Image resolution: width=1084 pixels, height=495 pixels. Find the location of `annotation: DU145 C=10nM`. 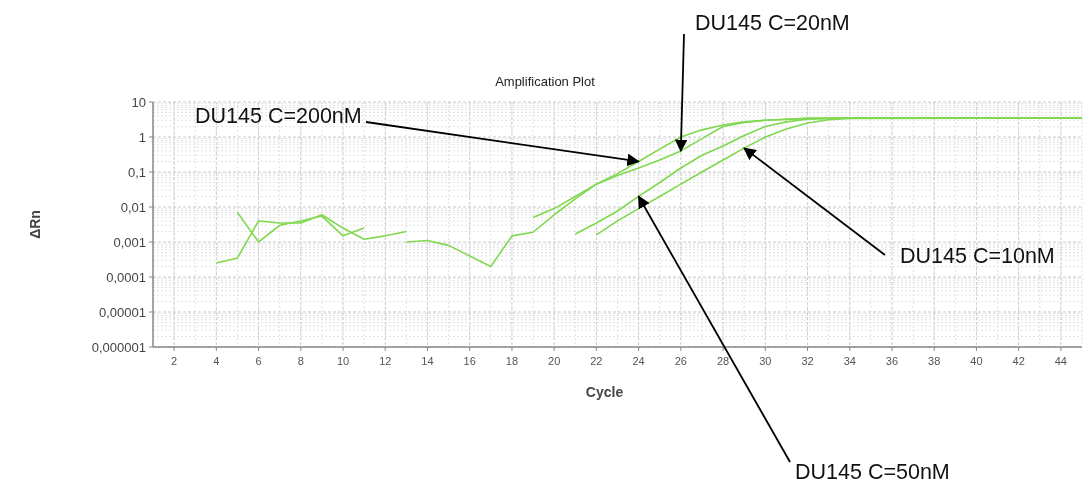

annotation: DU145 C=10nM is located at coordinates (977, 256).